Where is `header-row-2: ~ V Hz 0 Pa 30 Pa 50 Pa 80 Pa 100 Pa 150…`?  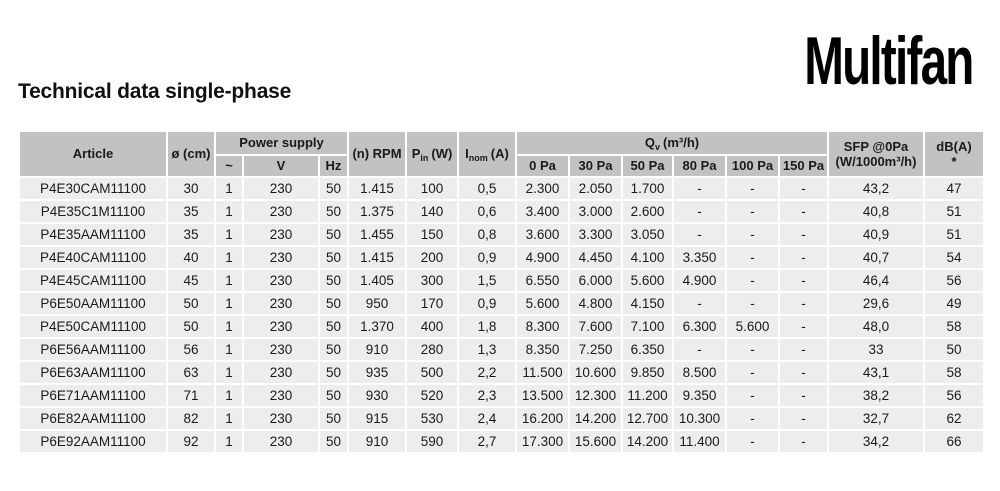 header-row-2: ~ V Hz 0 Pa 30 Pa 50 Pa 80 Pa 100 Pa 150… is located at coordinates (501, 166).